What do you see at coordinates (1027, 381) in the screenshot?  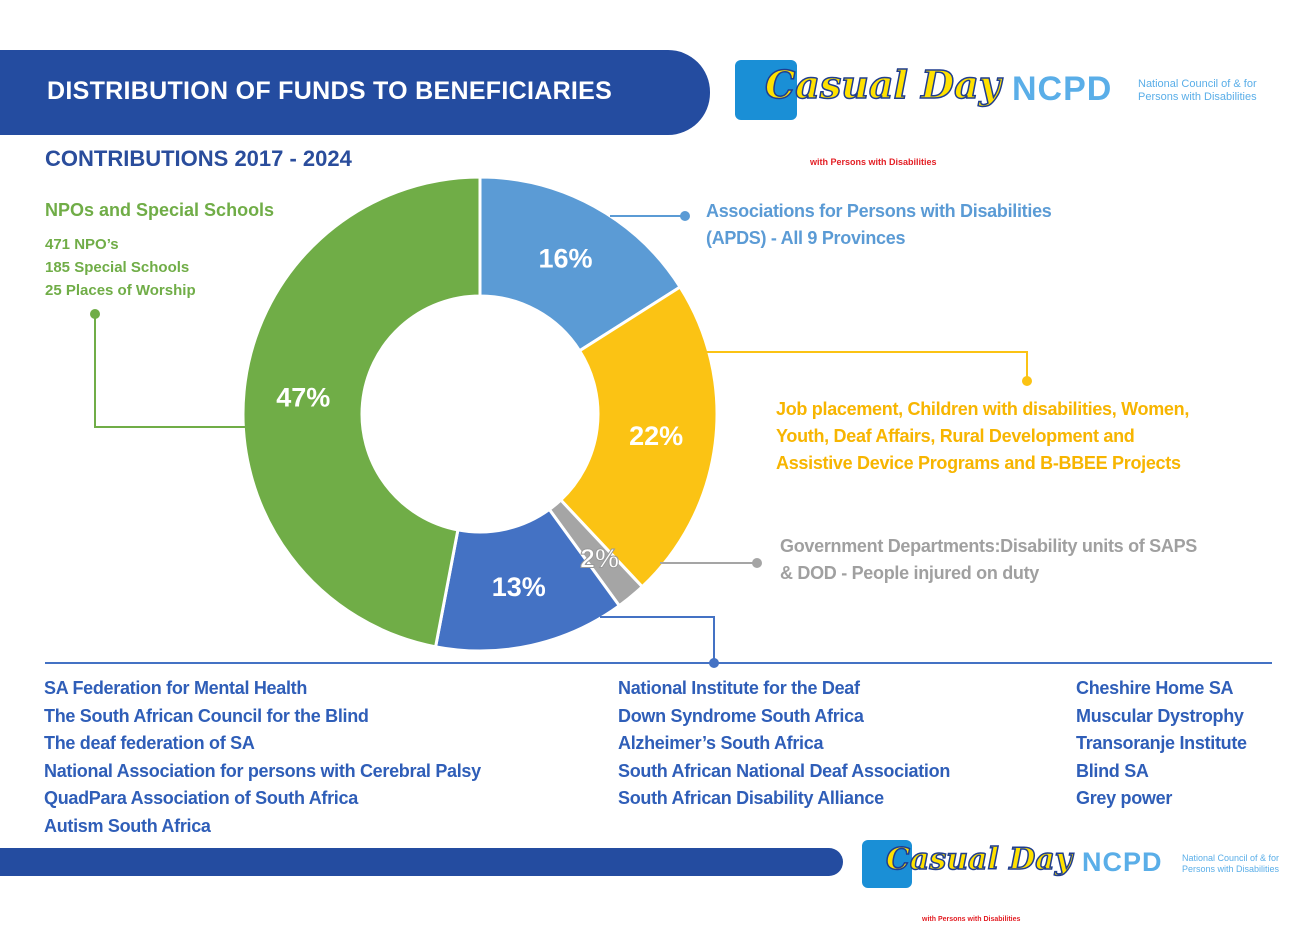 I see `connector-dot-jobs` at bounding box center [1027, 381].